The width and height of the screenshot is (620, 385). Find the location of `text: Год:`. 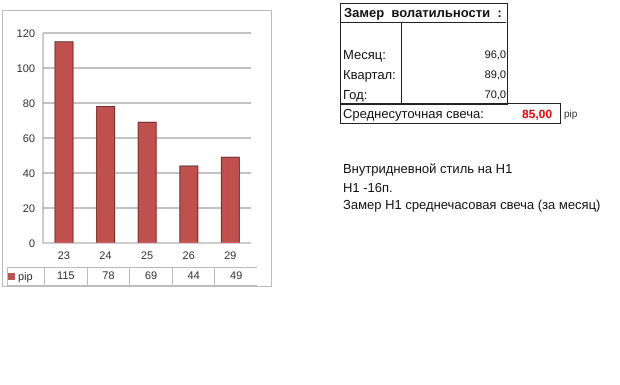

text: Год: is located at coordinates (355, 94).